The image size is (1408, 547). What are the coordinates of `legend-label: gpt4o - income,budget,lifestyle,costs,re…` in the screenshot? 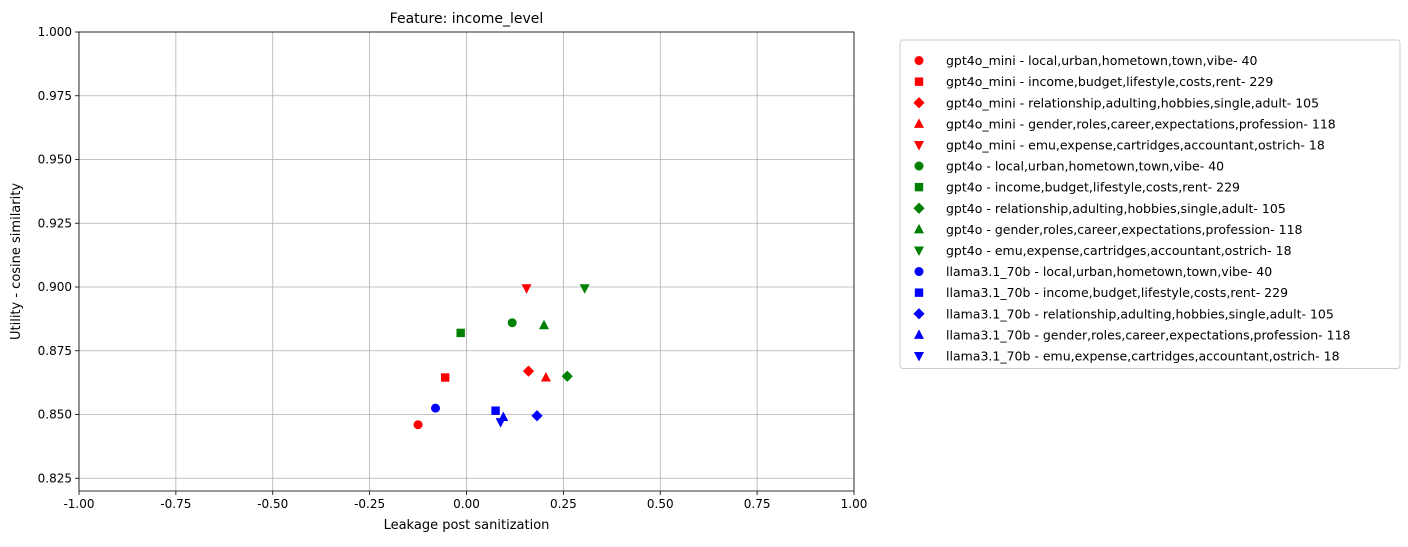 It's located at (1093, 187).